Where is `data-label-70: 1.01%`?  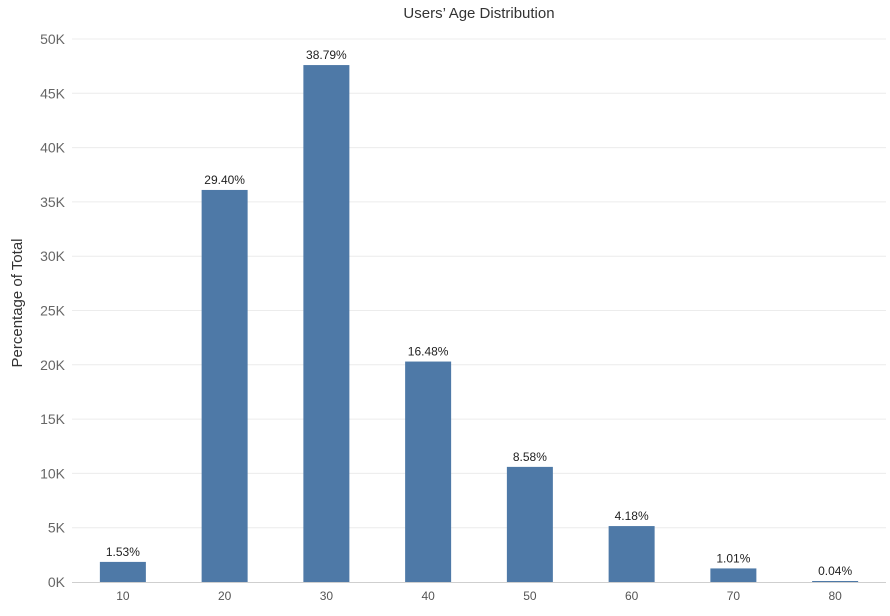
data-label-70: 1.01% is located at coordinates (733, 558).